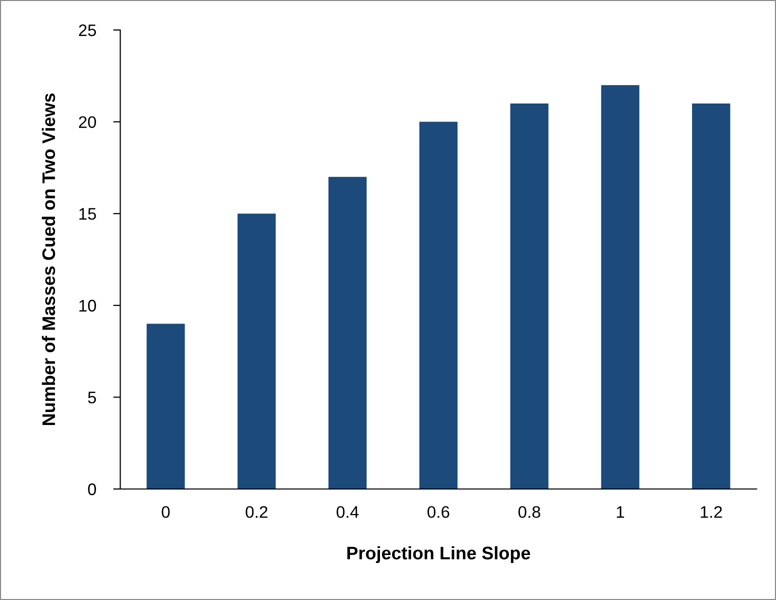 The width and height of the screenshot is (776, 600). What do you see at coordinates (257, 512) in the screenshot?
I see `x-tick-label: 0.2` at bounding box center [257, 512].